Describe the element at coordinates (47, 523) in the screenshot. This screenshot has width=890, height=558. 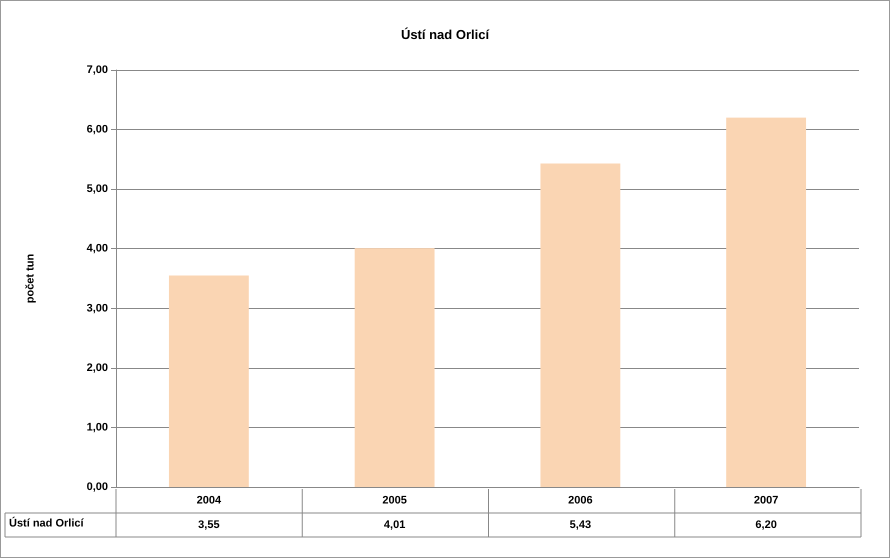
I see `text: Ústí nad Orlicí` at that location.